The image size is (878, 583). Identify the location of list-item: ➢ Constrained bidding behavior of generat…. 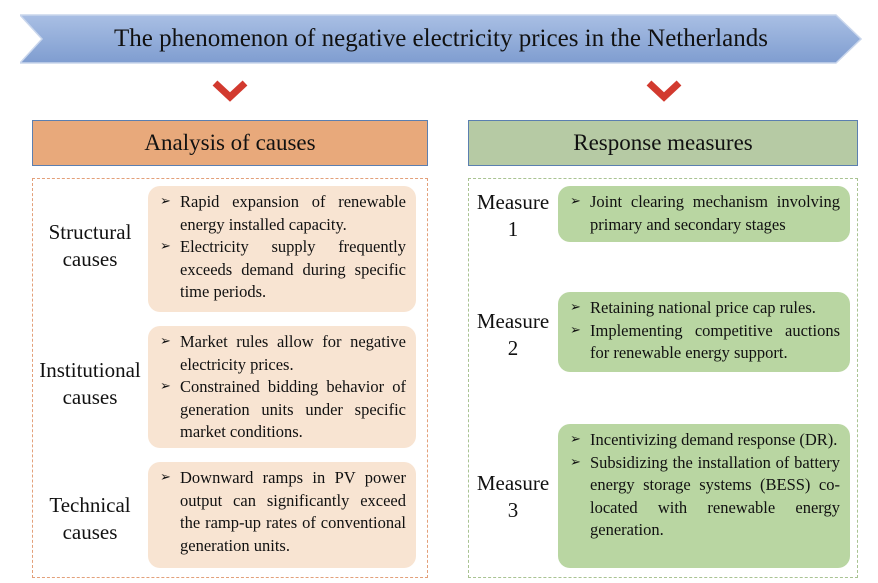
(283, 409).